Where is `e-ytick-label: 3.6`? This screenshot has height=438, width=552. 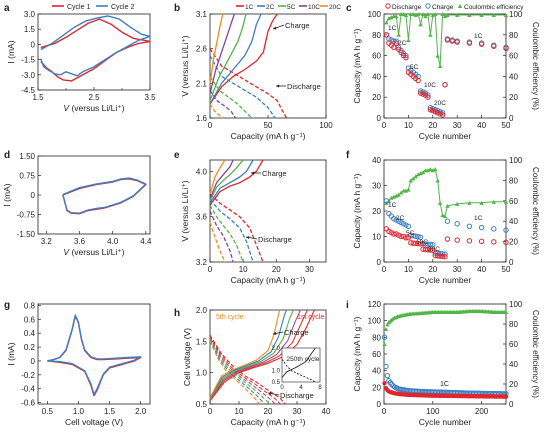 e-ytick-label: 3.6 is located at coordinates (202, 217).